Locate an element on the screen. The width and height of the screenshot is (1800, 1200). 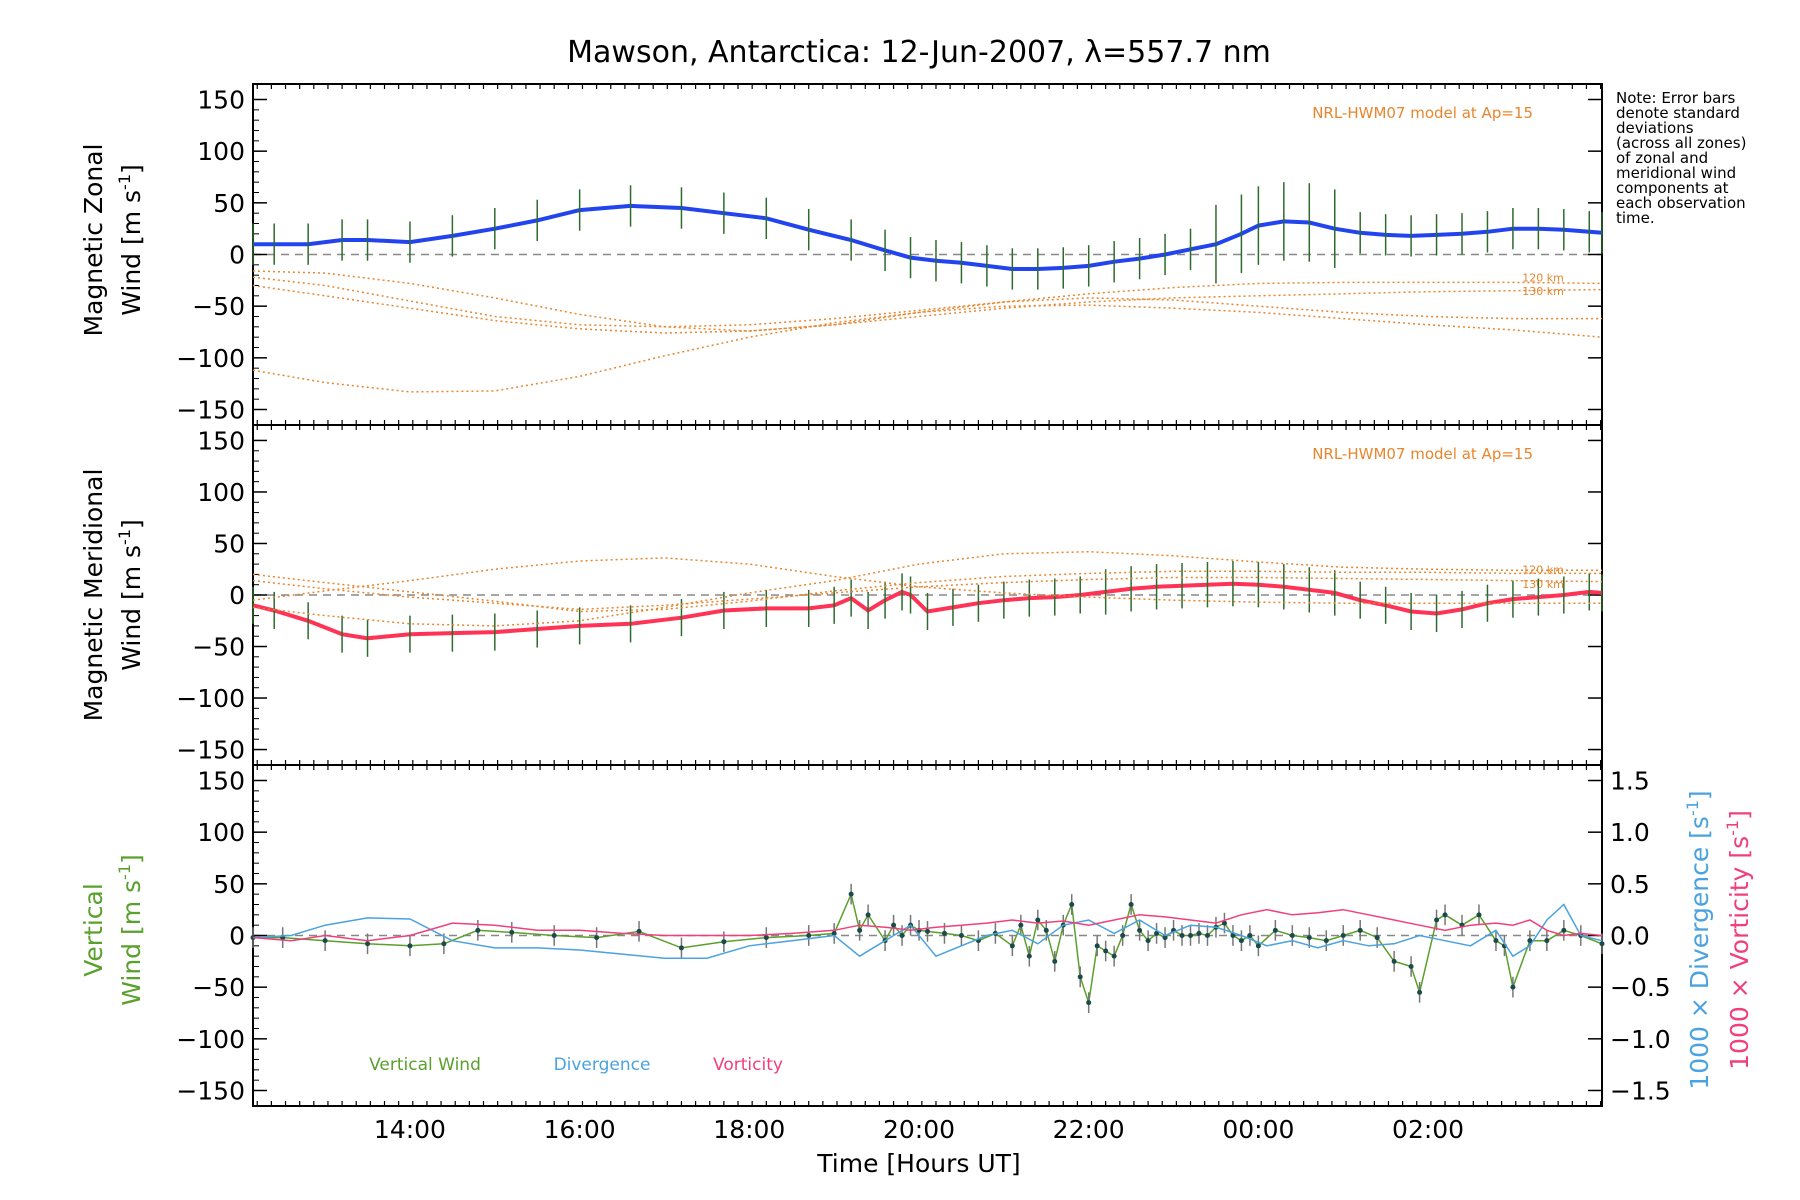
zonal-altitude-label: 130 km is located at coordinates (1543, 291).